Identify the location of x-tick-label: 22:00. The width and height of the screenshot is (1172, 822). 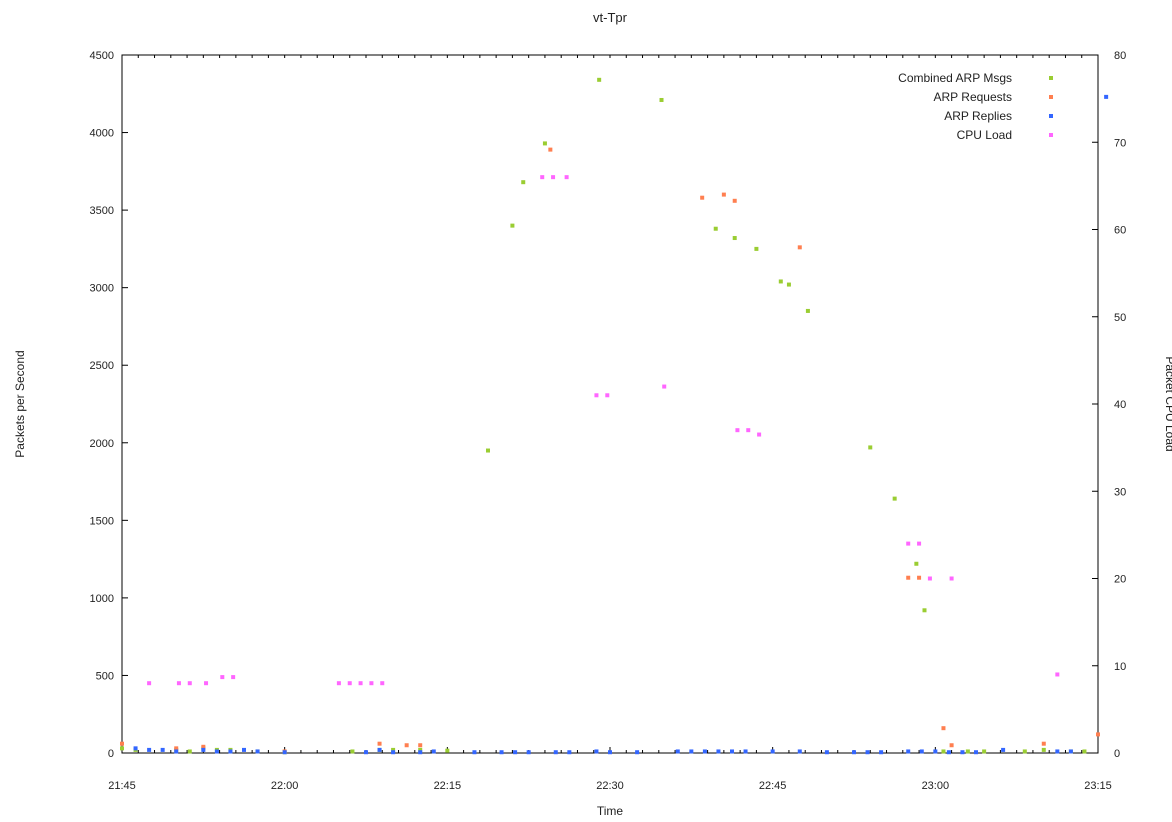
(285, 786).